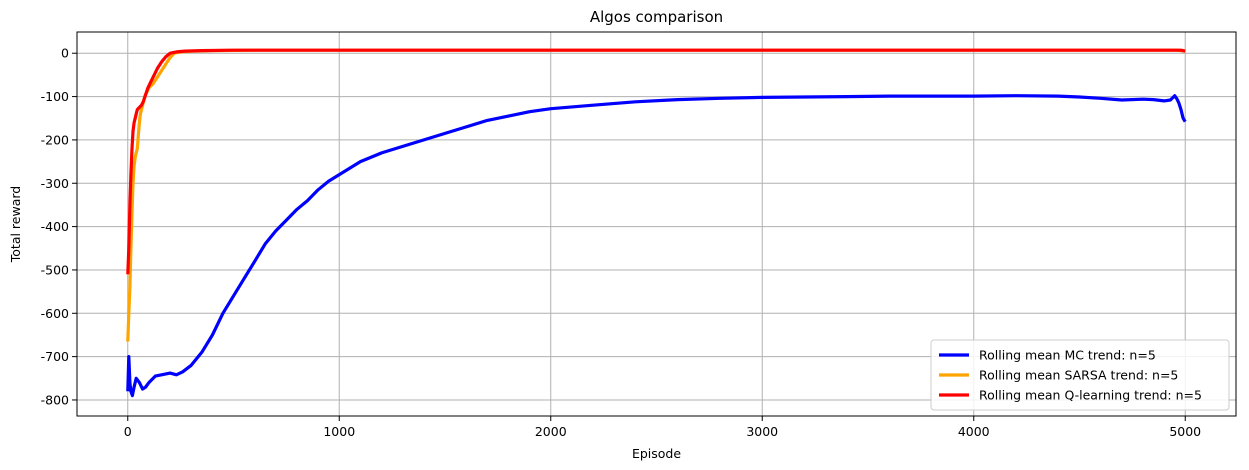  What do you see at coordinates (551, 431) in the screenshot?
I see `x-tick-label: 2000` at bounding box center [551, 431].